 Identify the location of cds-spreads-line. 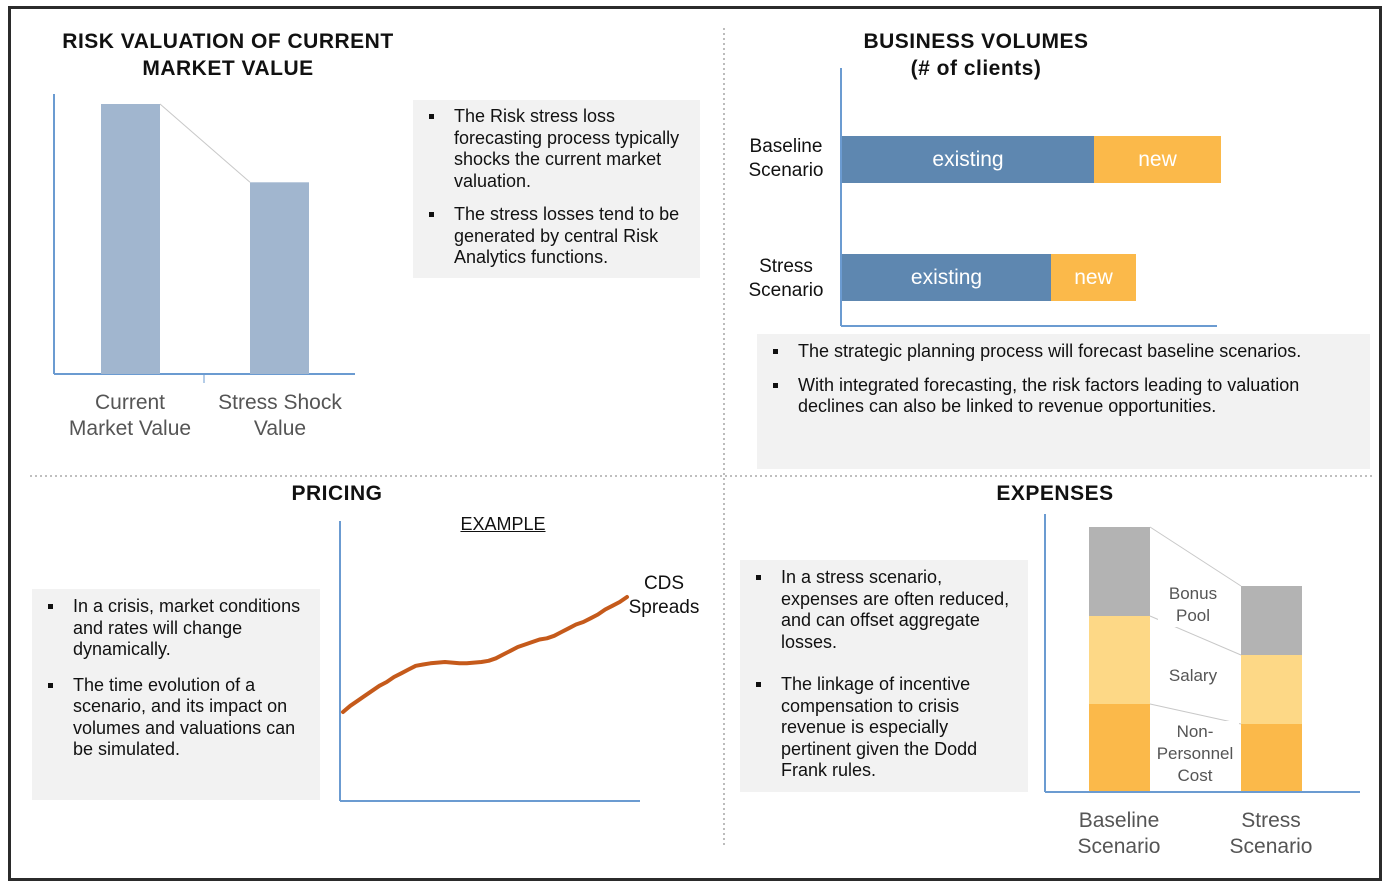
(485, 654).